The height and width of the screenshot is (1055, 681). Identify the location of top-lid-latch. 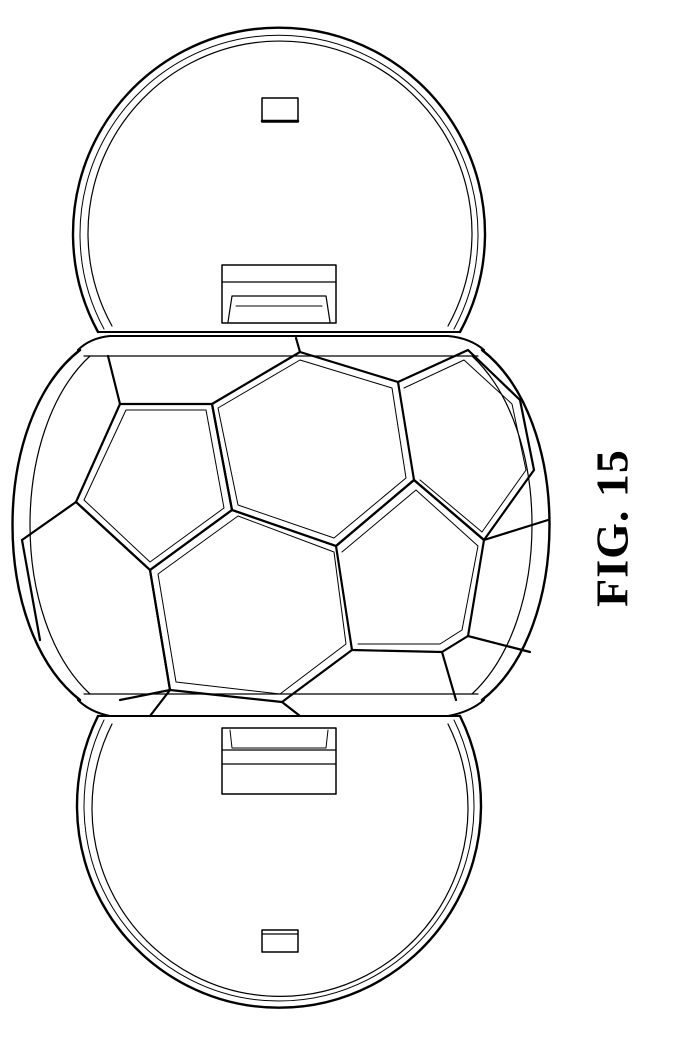
(280, 110).